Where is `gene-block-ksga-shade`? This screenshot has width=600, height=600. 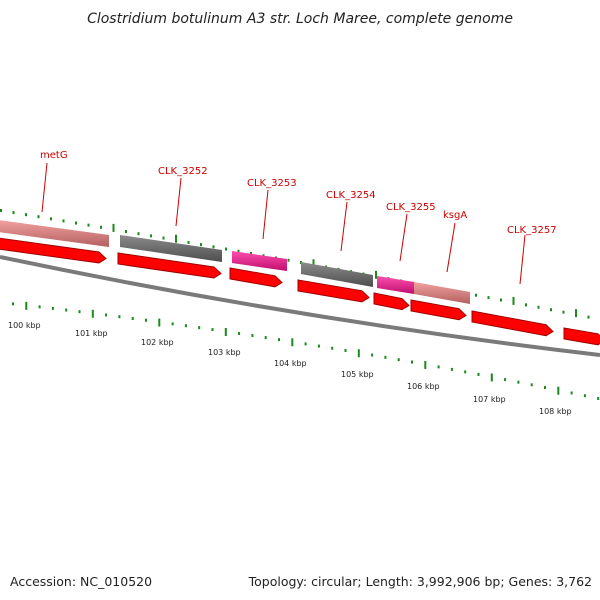
gene-block-ksga-shade is located at coordinates (442, 293).